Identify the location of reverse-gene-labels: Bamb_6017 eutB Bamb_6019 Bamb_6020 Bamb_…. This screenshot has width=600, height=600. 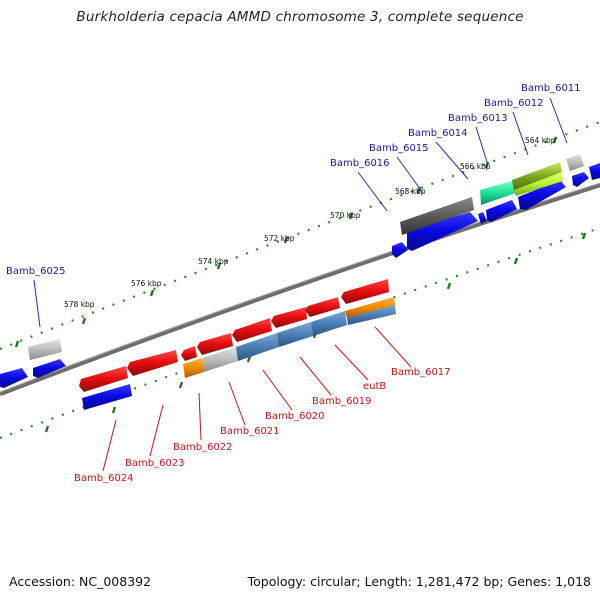
(262, 425).